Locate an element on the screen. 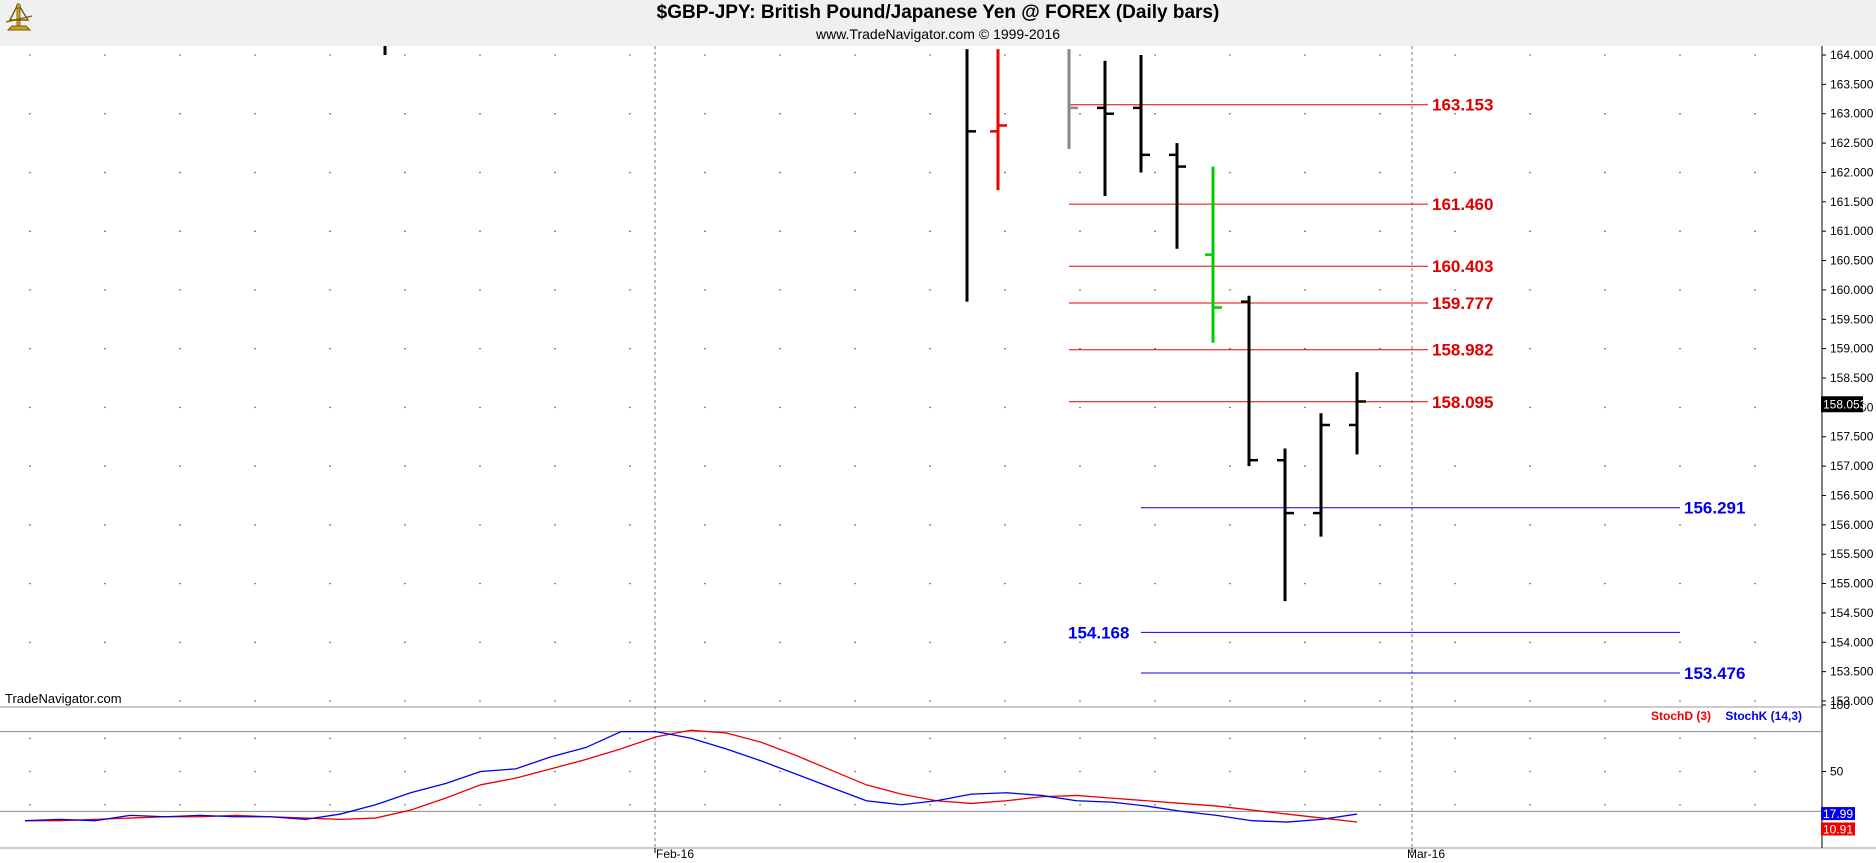 The image size is (1876, 863). last-price-box is located at coordinates (1842, 404).